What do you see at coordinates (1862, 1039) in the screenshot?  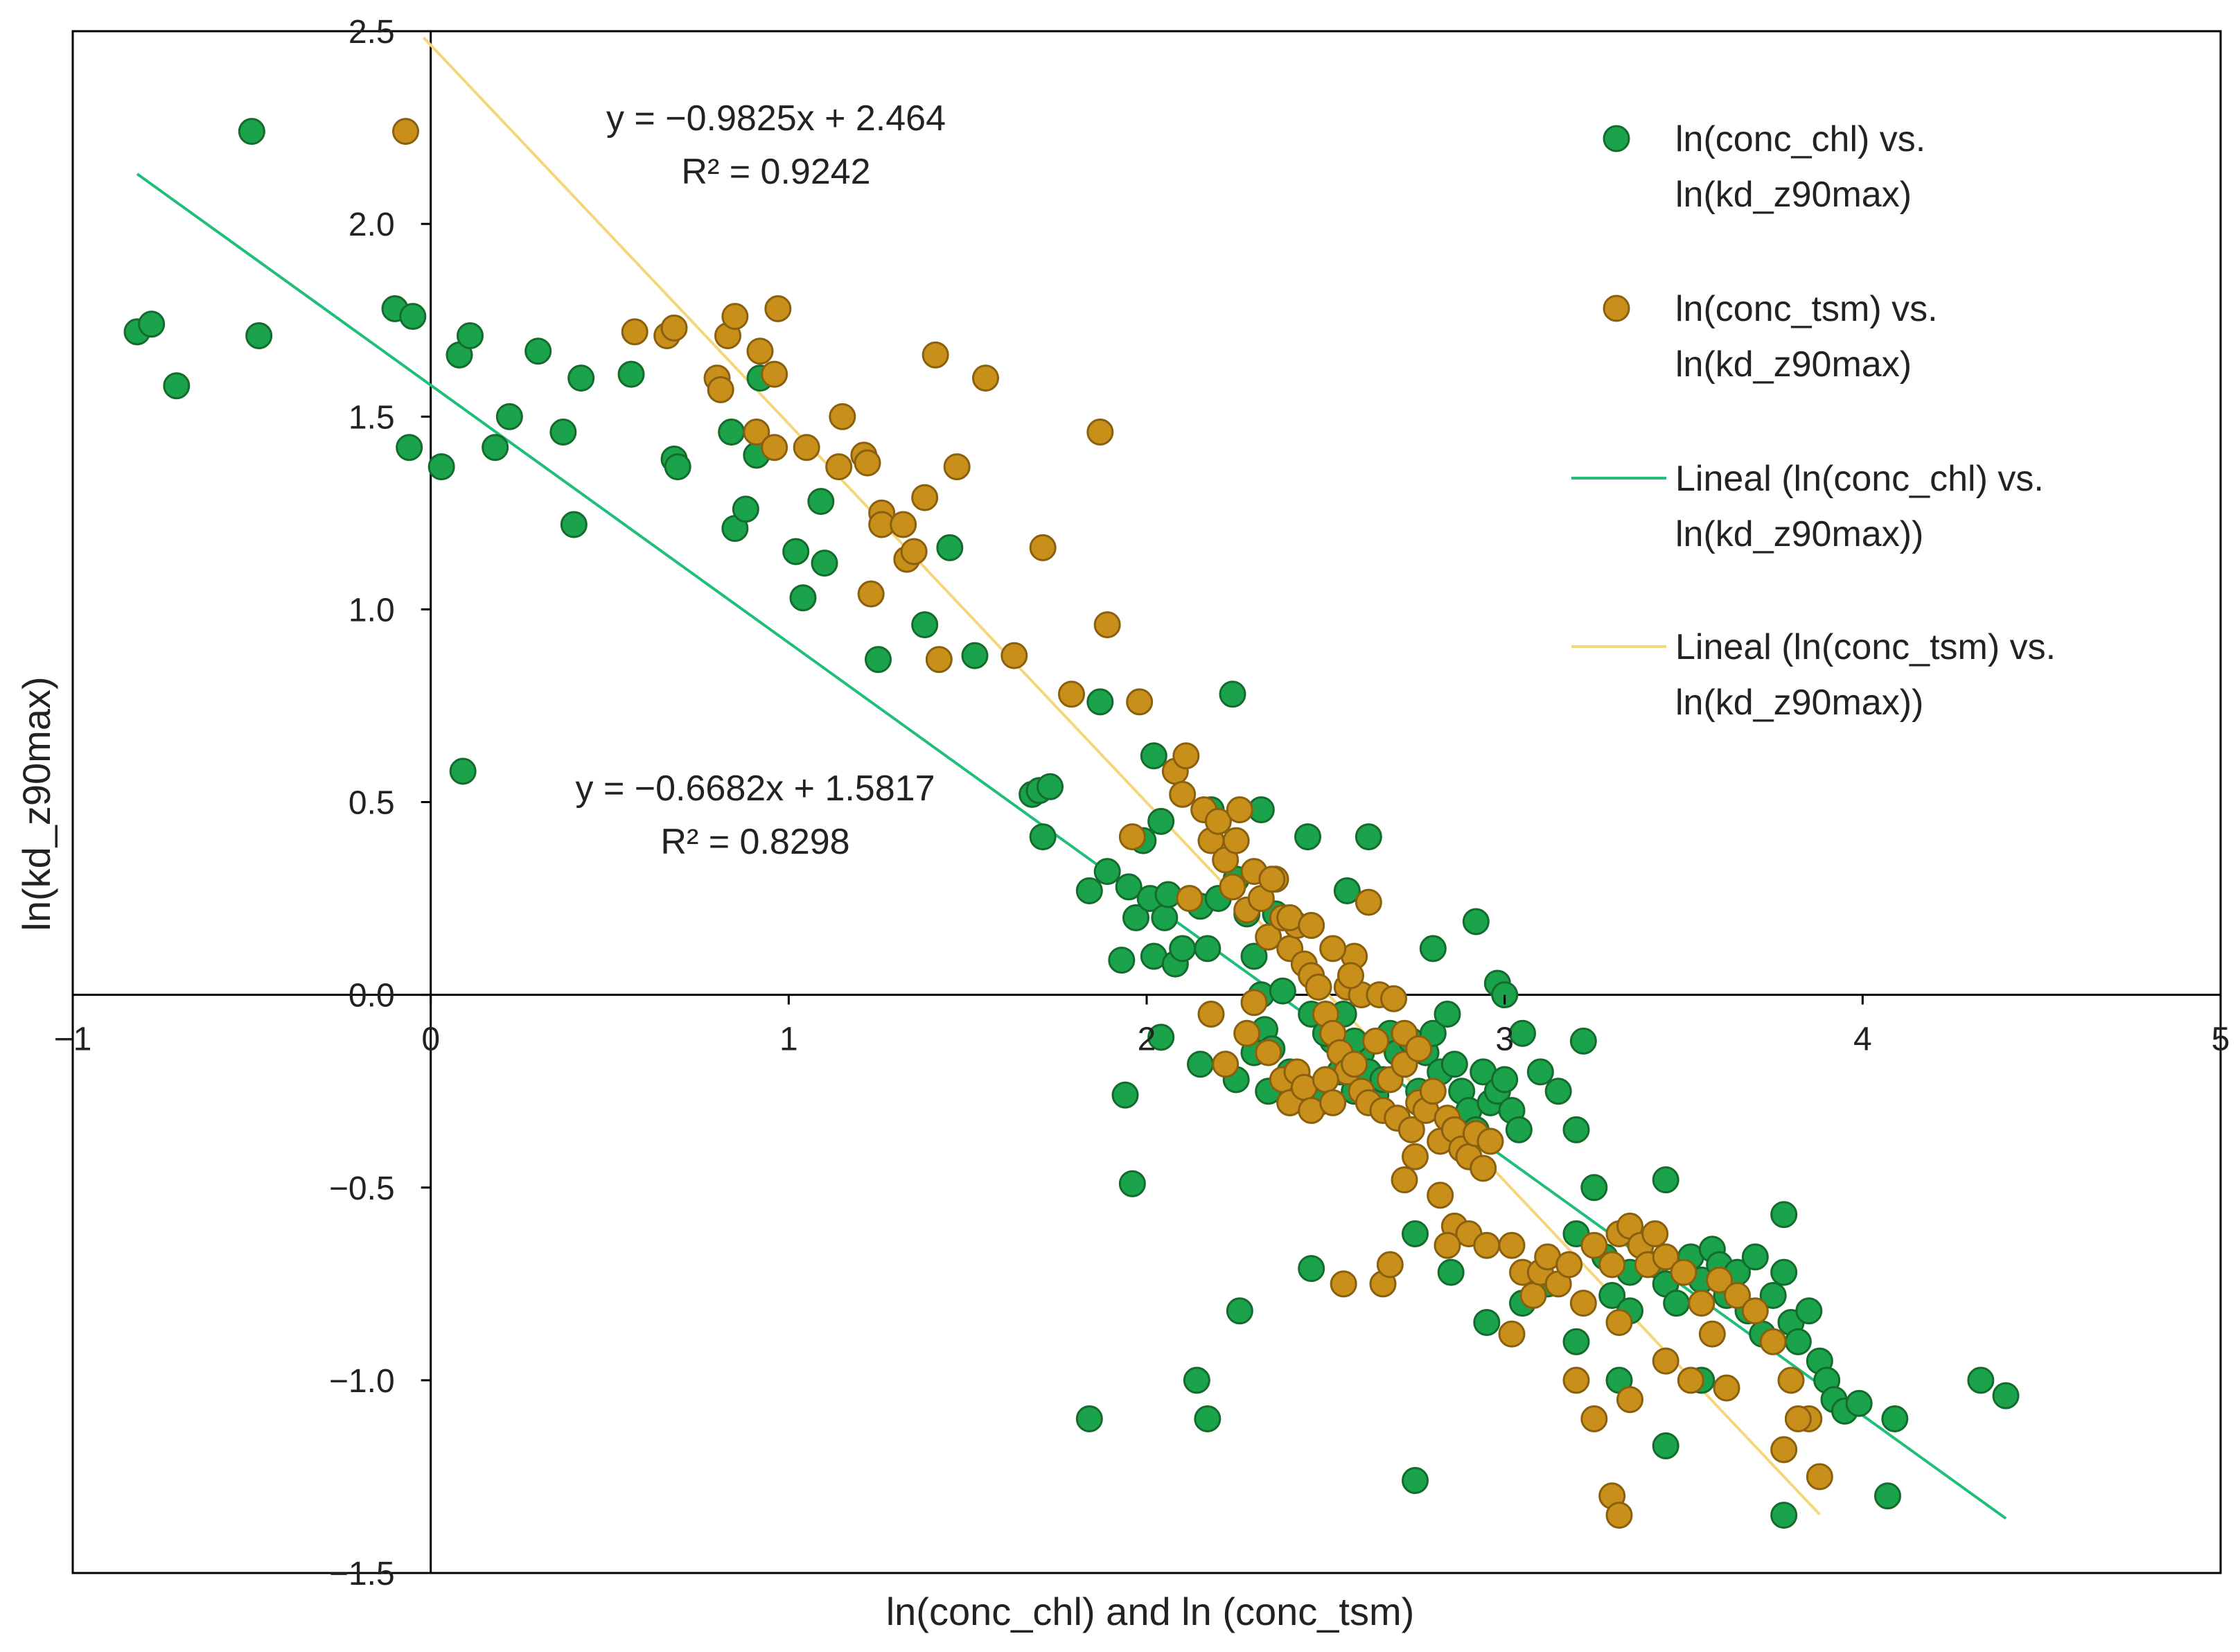 I see `x-tick-label: 4` at bounding box center [1862, 1039].